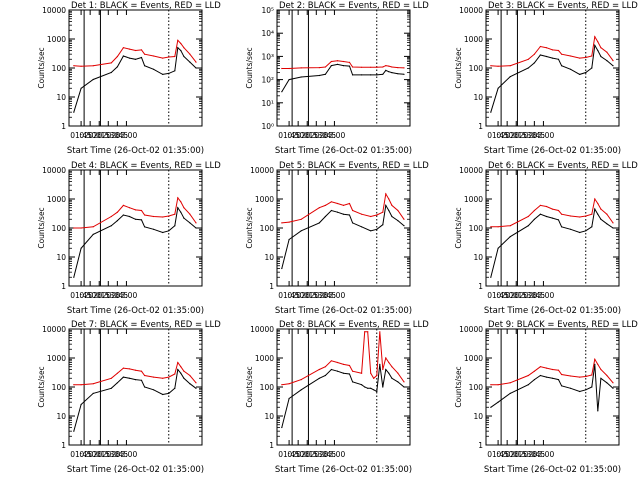 This screenshot has width=640, height=480. I want to click on y-tick-label: 10³, so click(267, 56).